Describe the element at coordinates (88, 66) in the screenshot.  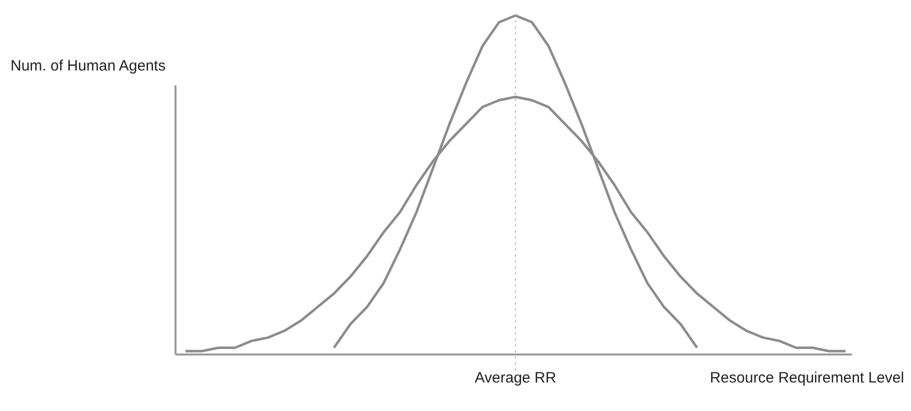
I see `y-axis-title: Num. of Human Agents` at that location.